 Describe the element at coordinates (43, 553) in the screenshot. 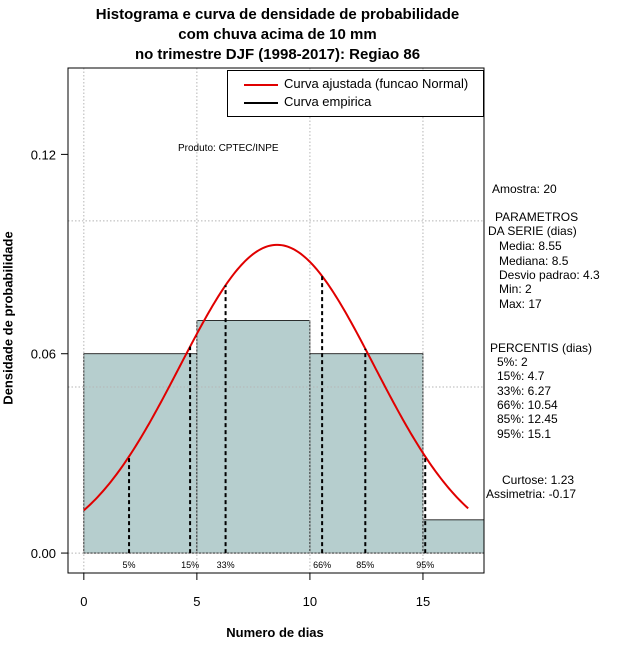

I see `y-tick-label: 0.00` at that location.